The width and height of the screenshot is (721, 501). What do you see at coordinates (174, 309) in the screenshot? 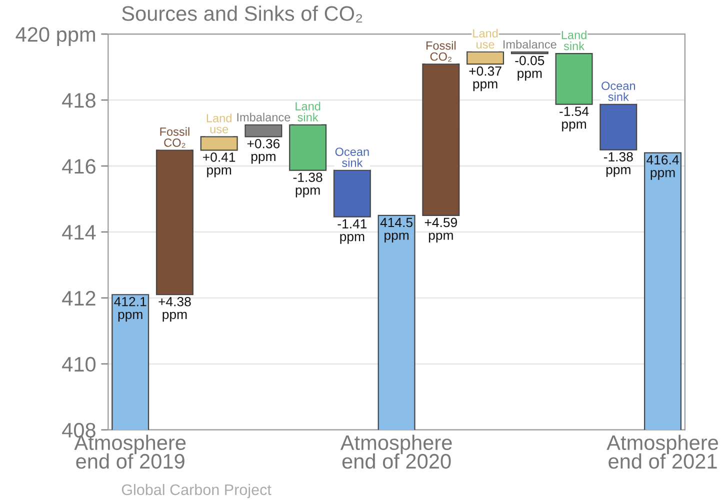
I see `data-label: +4.38 ppm` at bounding box center [174, 309].